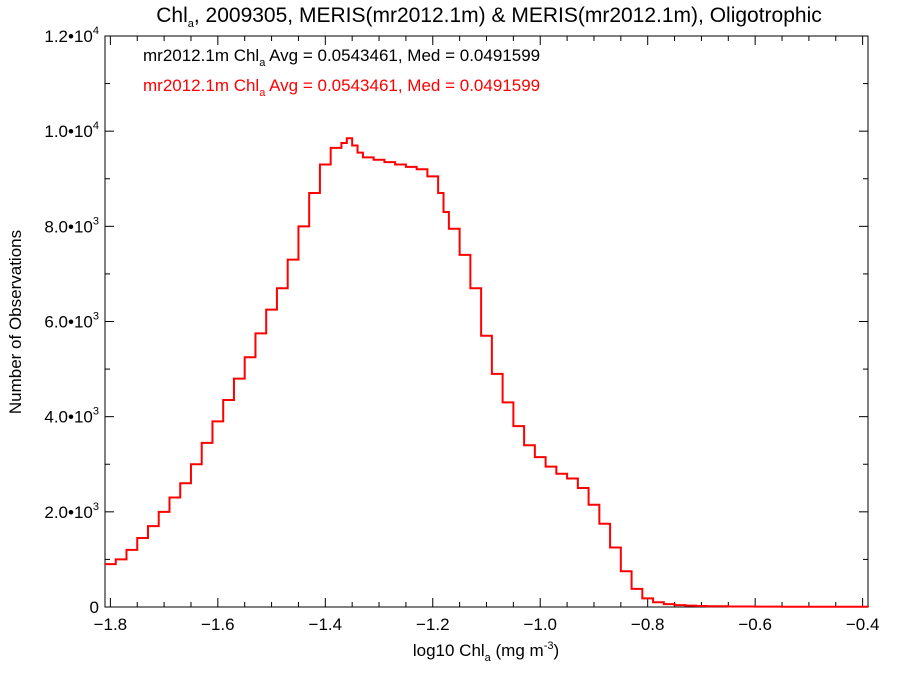 This screenshot has width=900, height=675. What do you see at coordinates (326, 624) in the screenshot?
I see `x-tick-label: −1.4` at bounding box center [326, 624].